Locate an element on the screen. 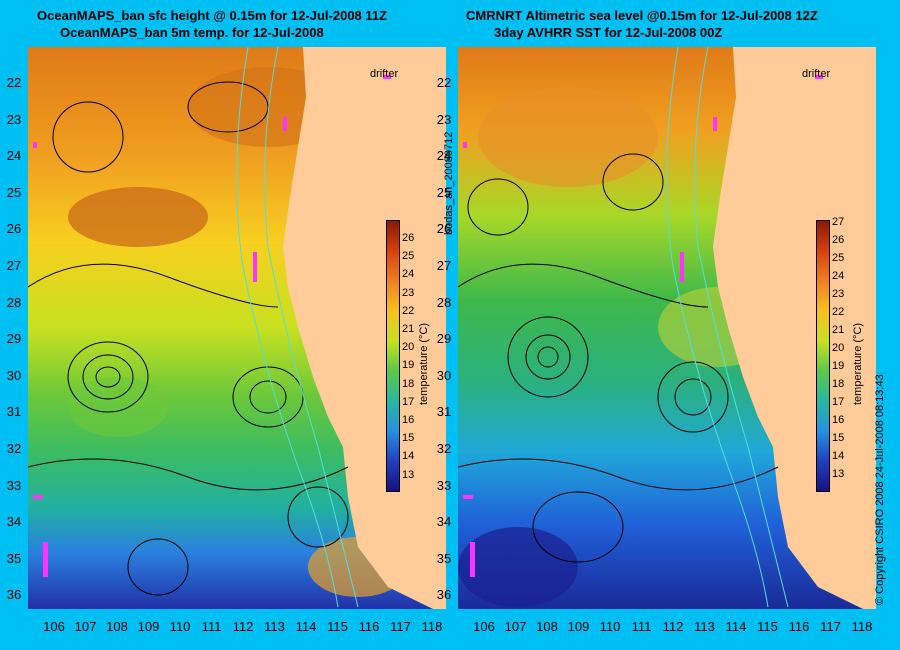  bodas-label: bodas_an_20080712 is located at coordinates (449, 183).